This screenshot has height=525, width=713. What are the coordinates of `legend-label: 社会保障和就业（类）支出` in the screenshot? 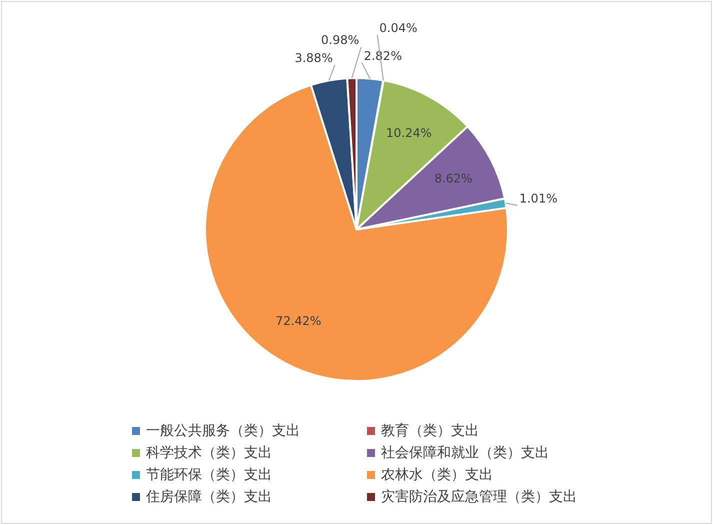 It's located at (465, 453).